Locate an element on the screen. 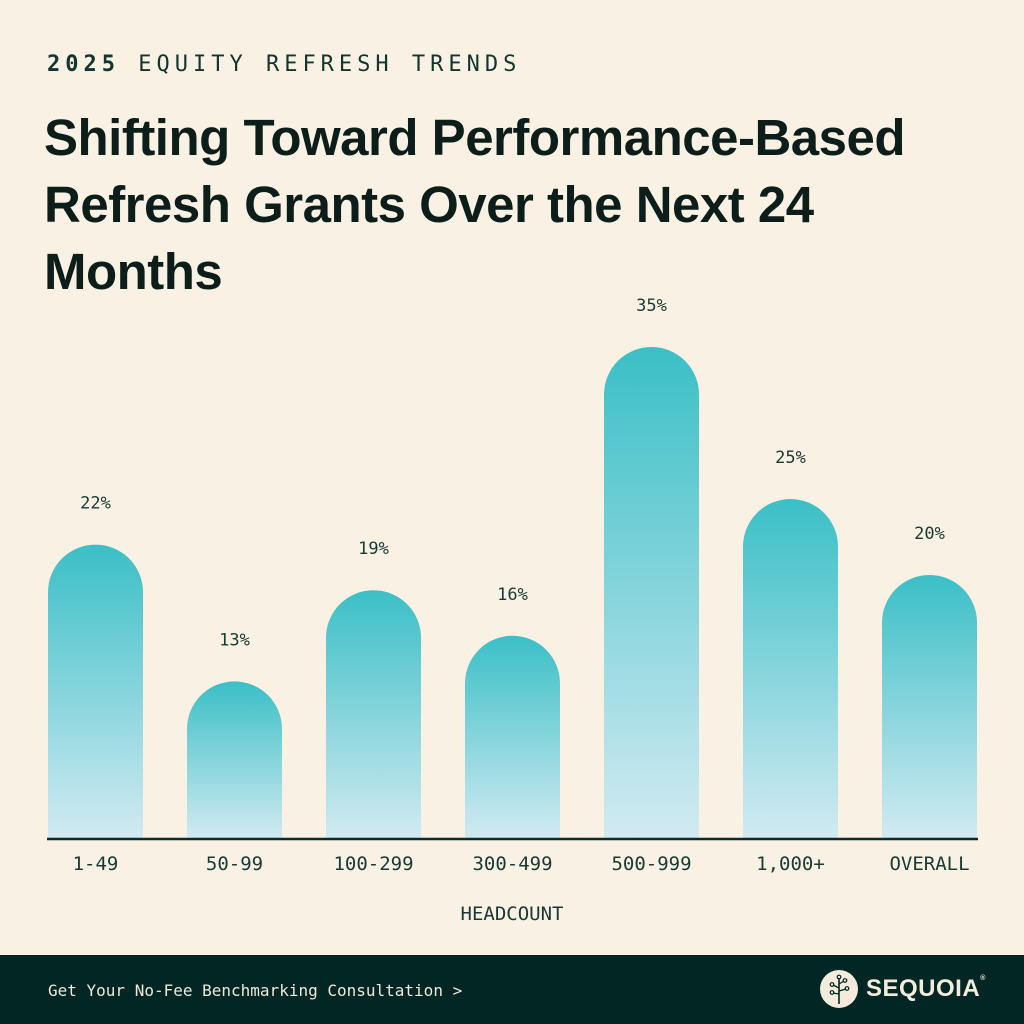 Image resolution: width=1024 pixels, height=1024 pixels. category-label: 500-999 is located at coordinates (651, 864).